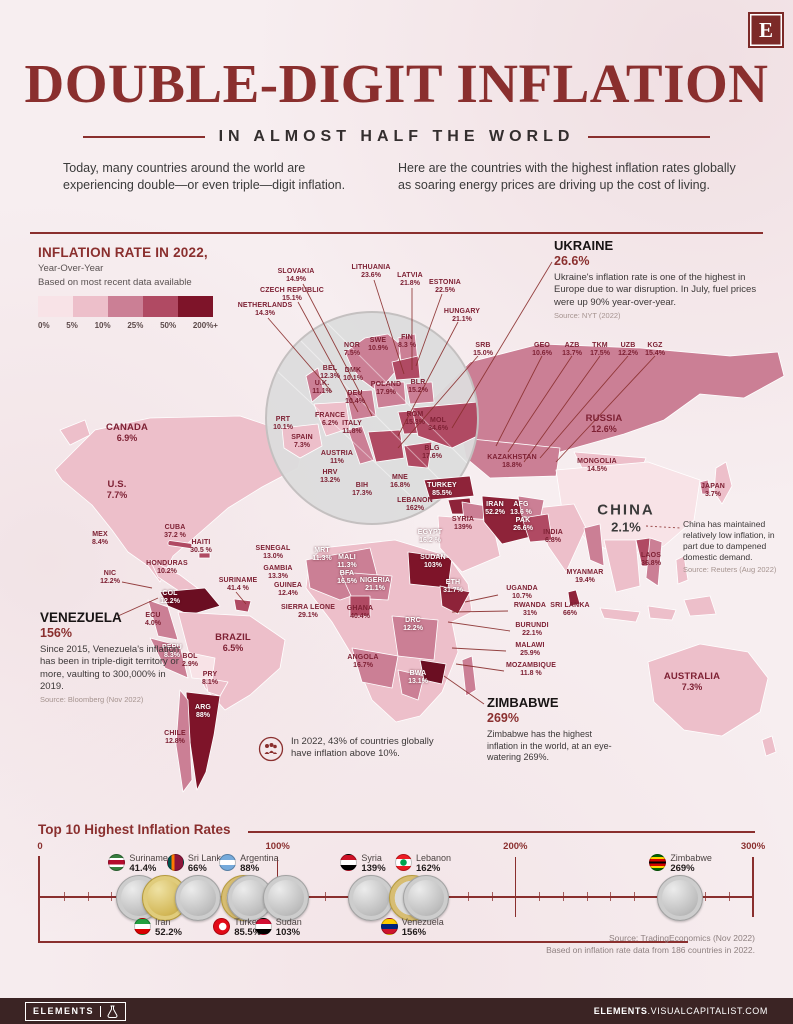 This screenshot has height=1024, width=793. What do you see at coordinates (170, 601) in the screenshot?
I see `inflation-value: 12.2%` at bounding box center [170, 601].